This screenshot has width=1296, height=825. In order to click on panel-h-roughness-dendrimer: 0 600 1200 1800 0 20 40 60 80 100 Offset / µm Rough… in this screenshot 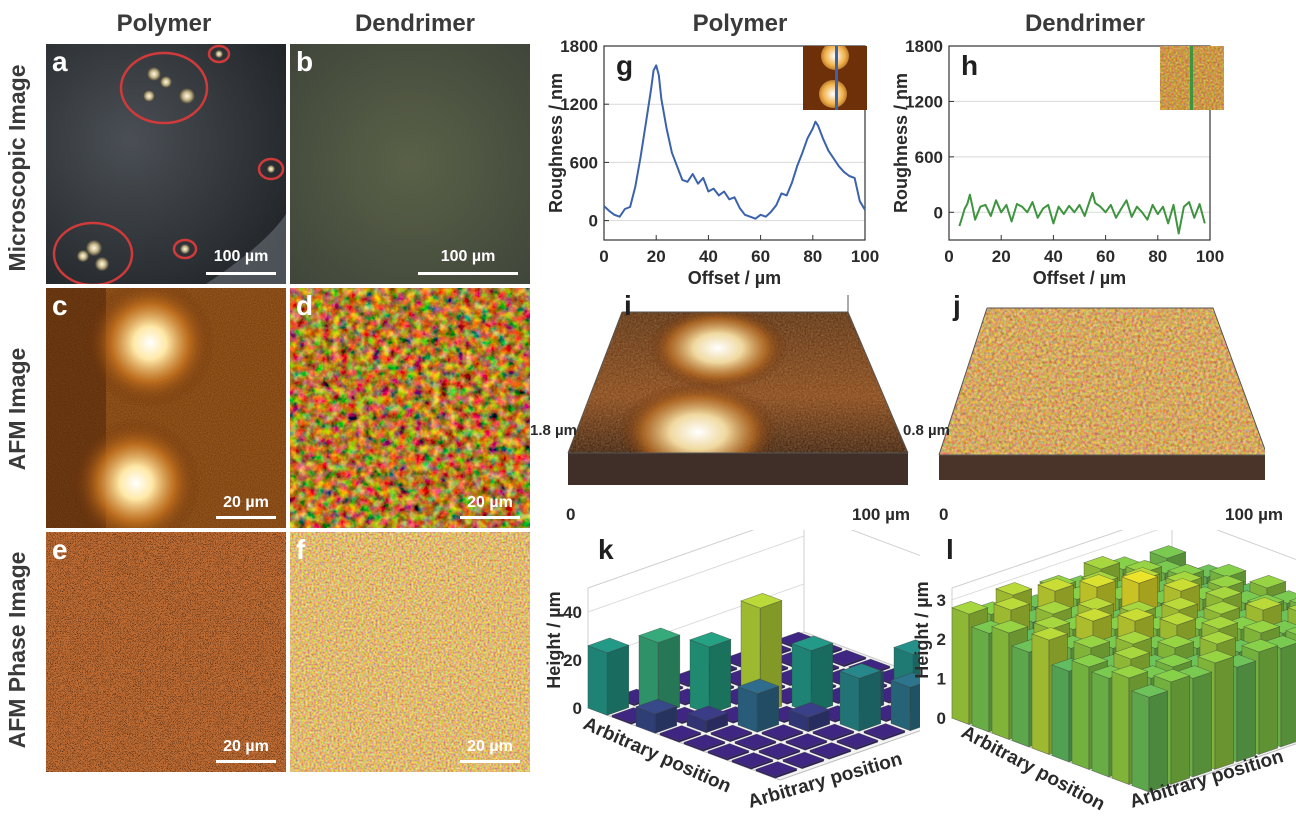, I will do `click(1057, 168)`.